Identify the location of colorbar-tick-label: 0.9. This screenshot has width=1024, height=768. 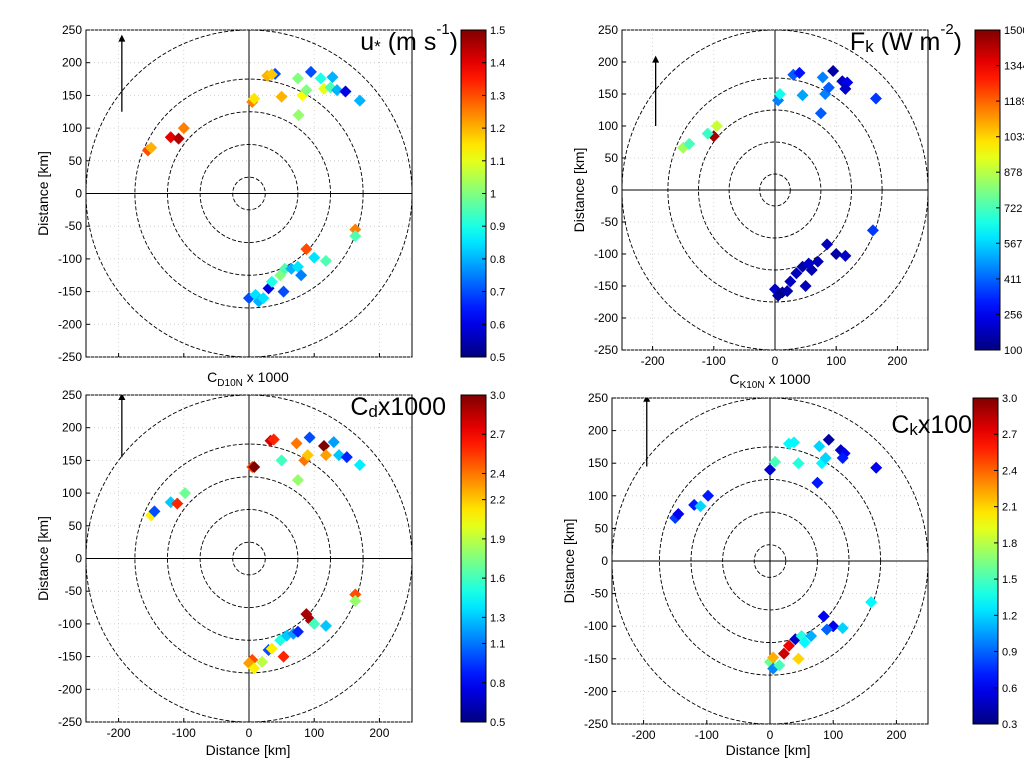
(497, 227).